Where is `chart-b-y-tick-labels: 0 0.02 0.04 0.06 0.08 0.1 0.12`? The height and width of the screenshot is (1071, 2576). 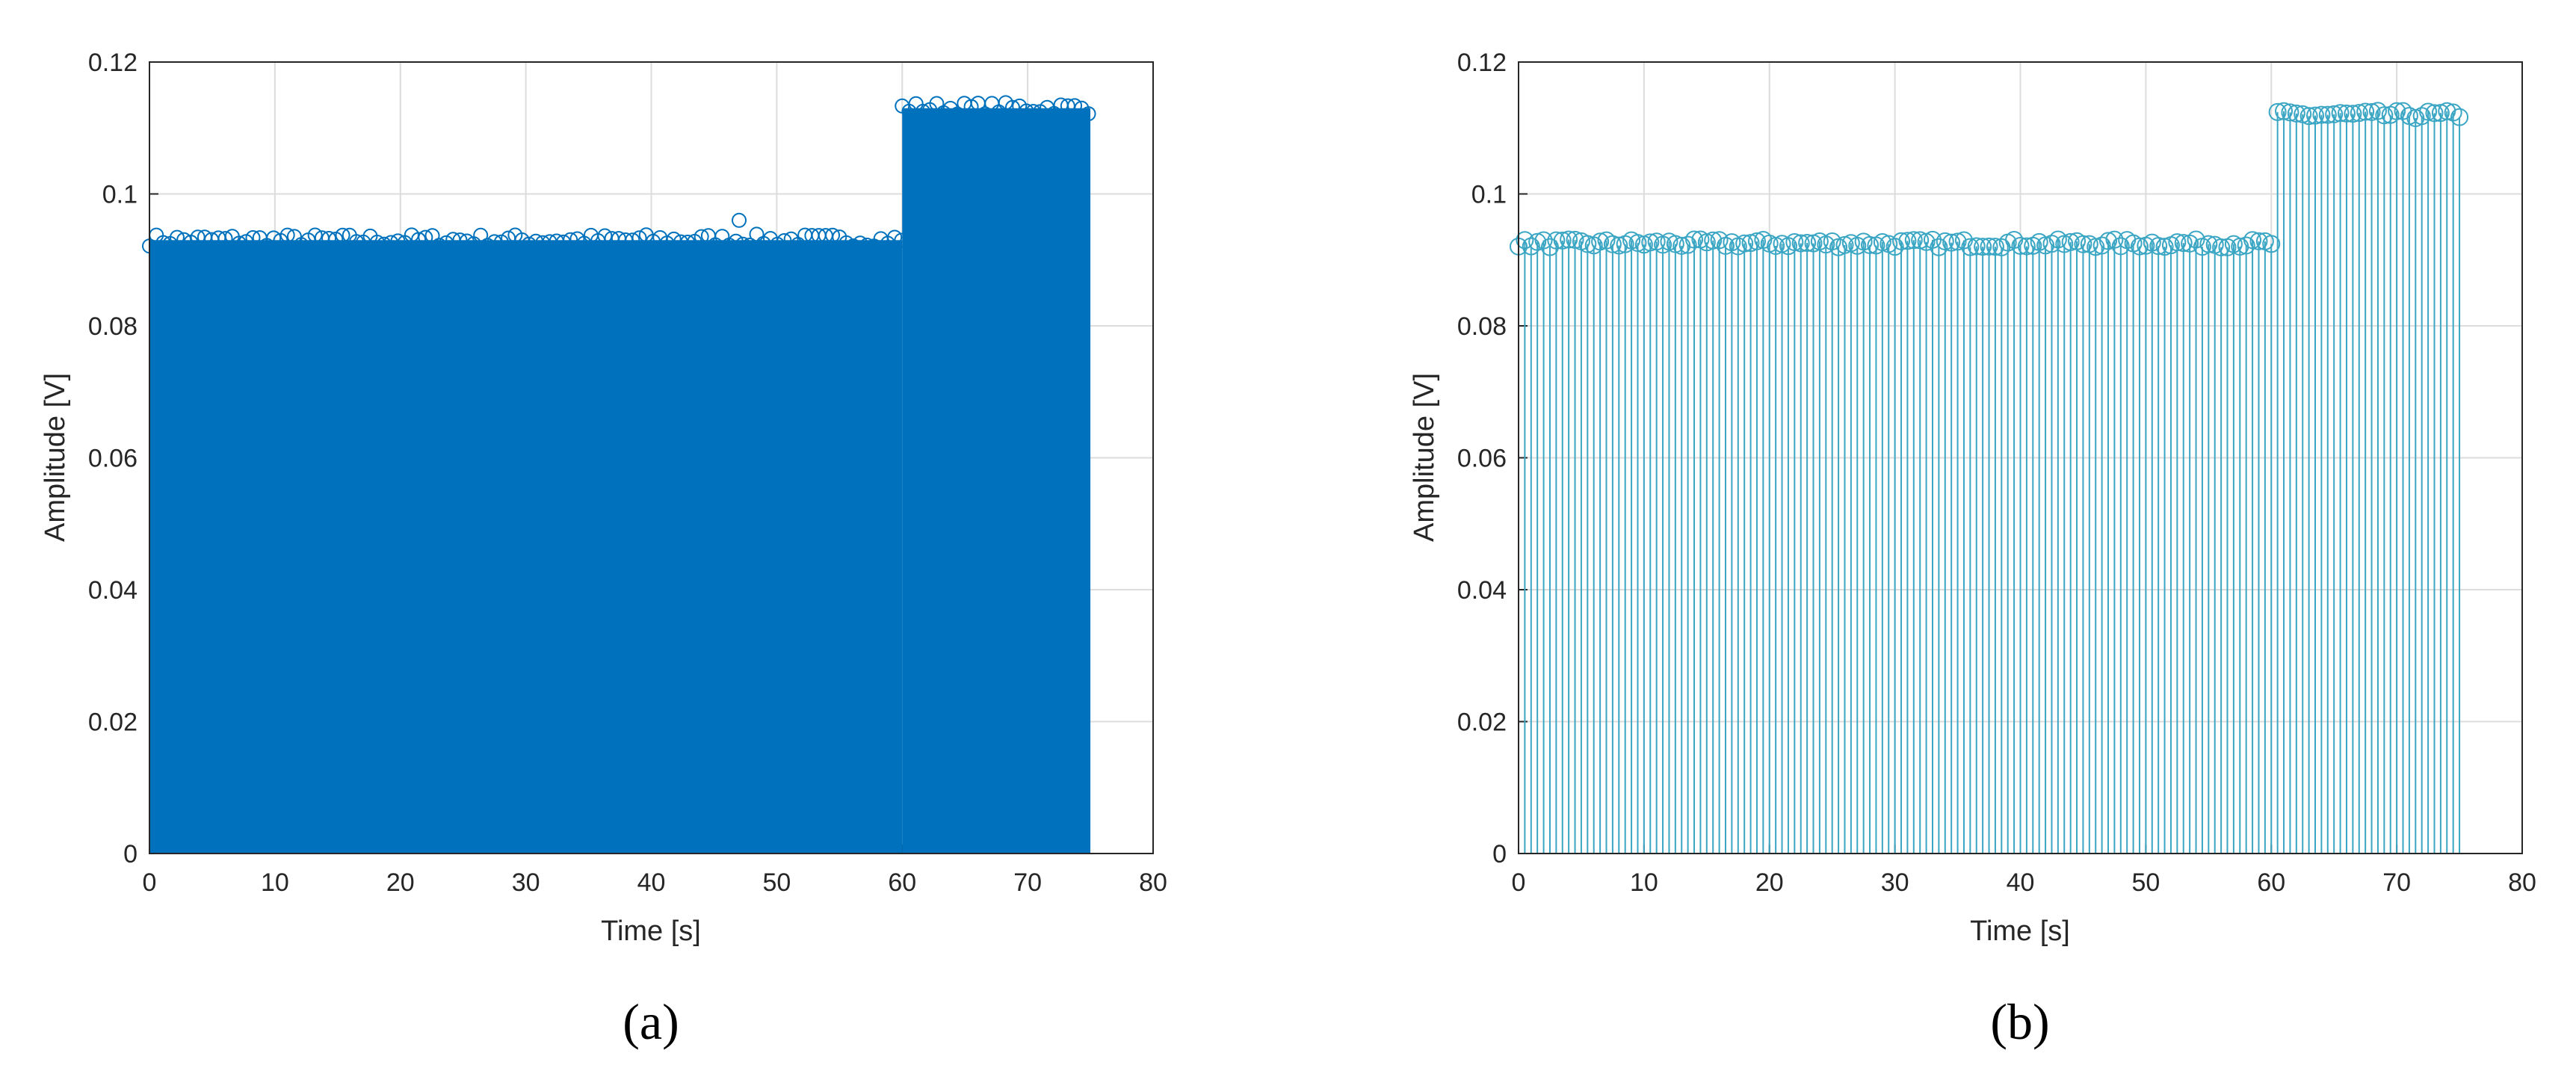
chart-b-y-tick-labels: 0 0.02 0.04 0.06 0.08 0.1 0.12 is located at coordinates (1482, 458).